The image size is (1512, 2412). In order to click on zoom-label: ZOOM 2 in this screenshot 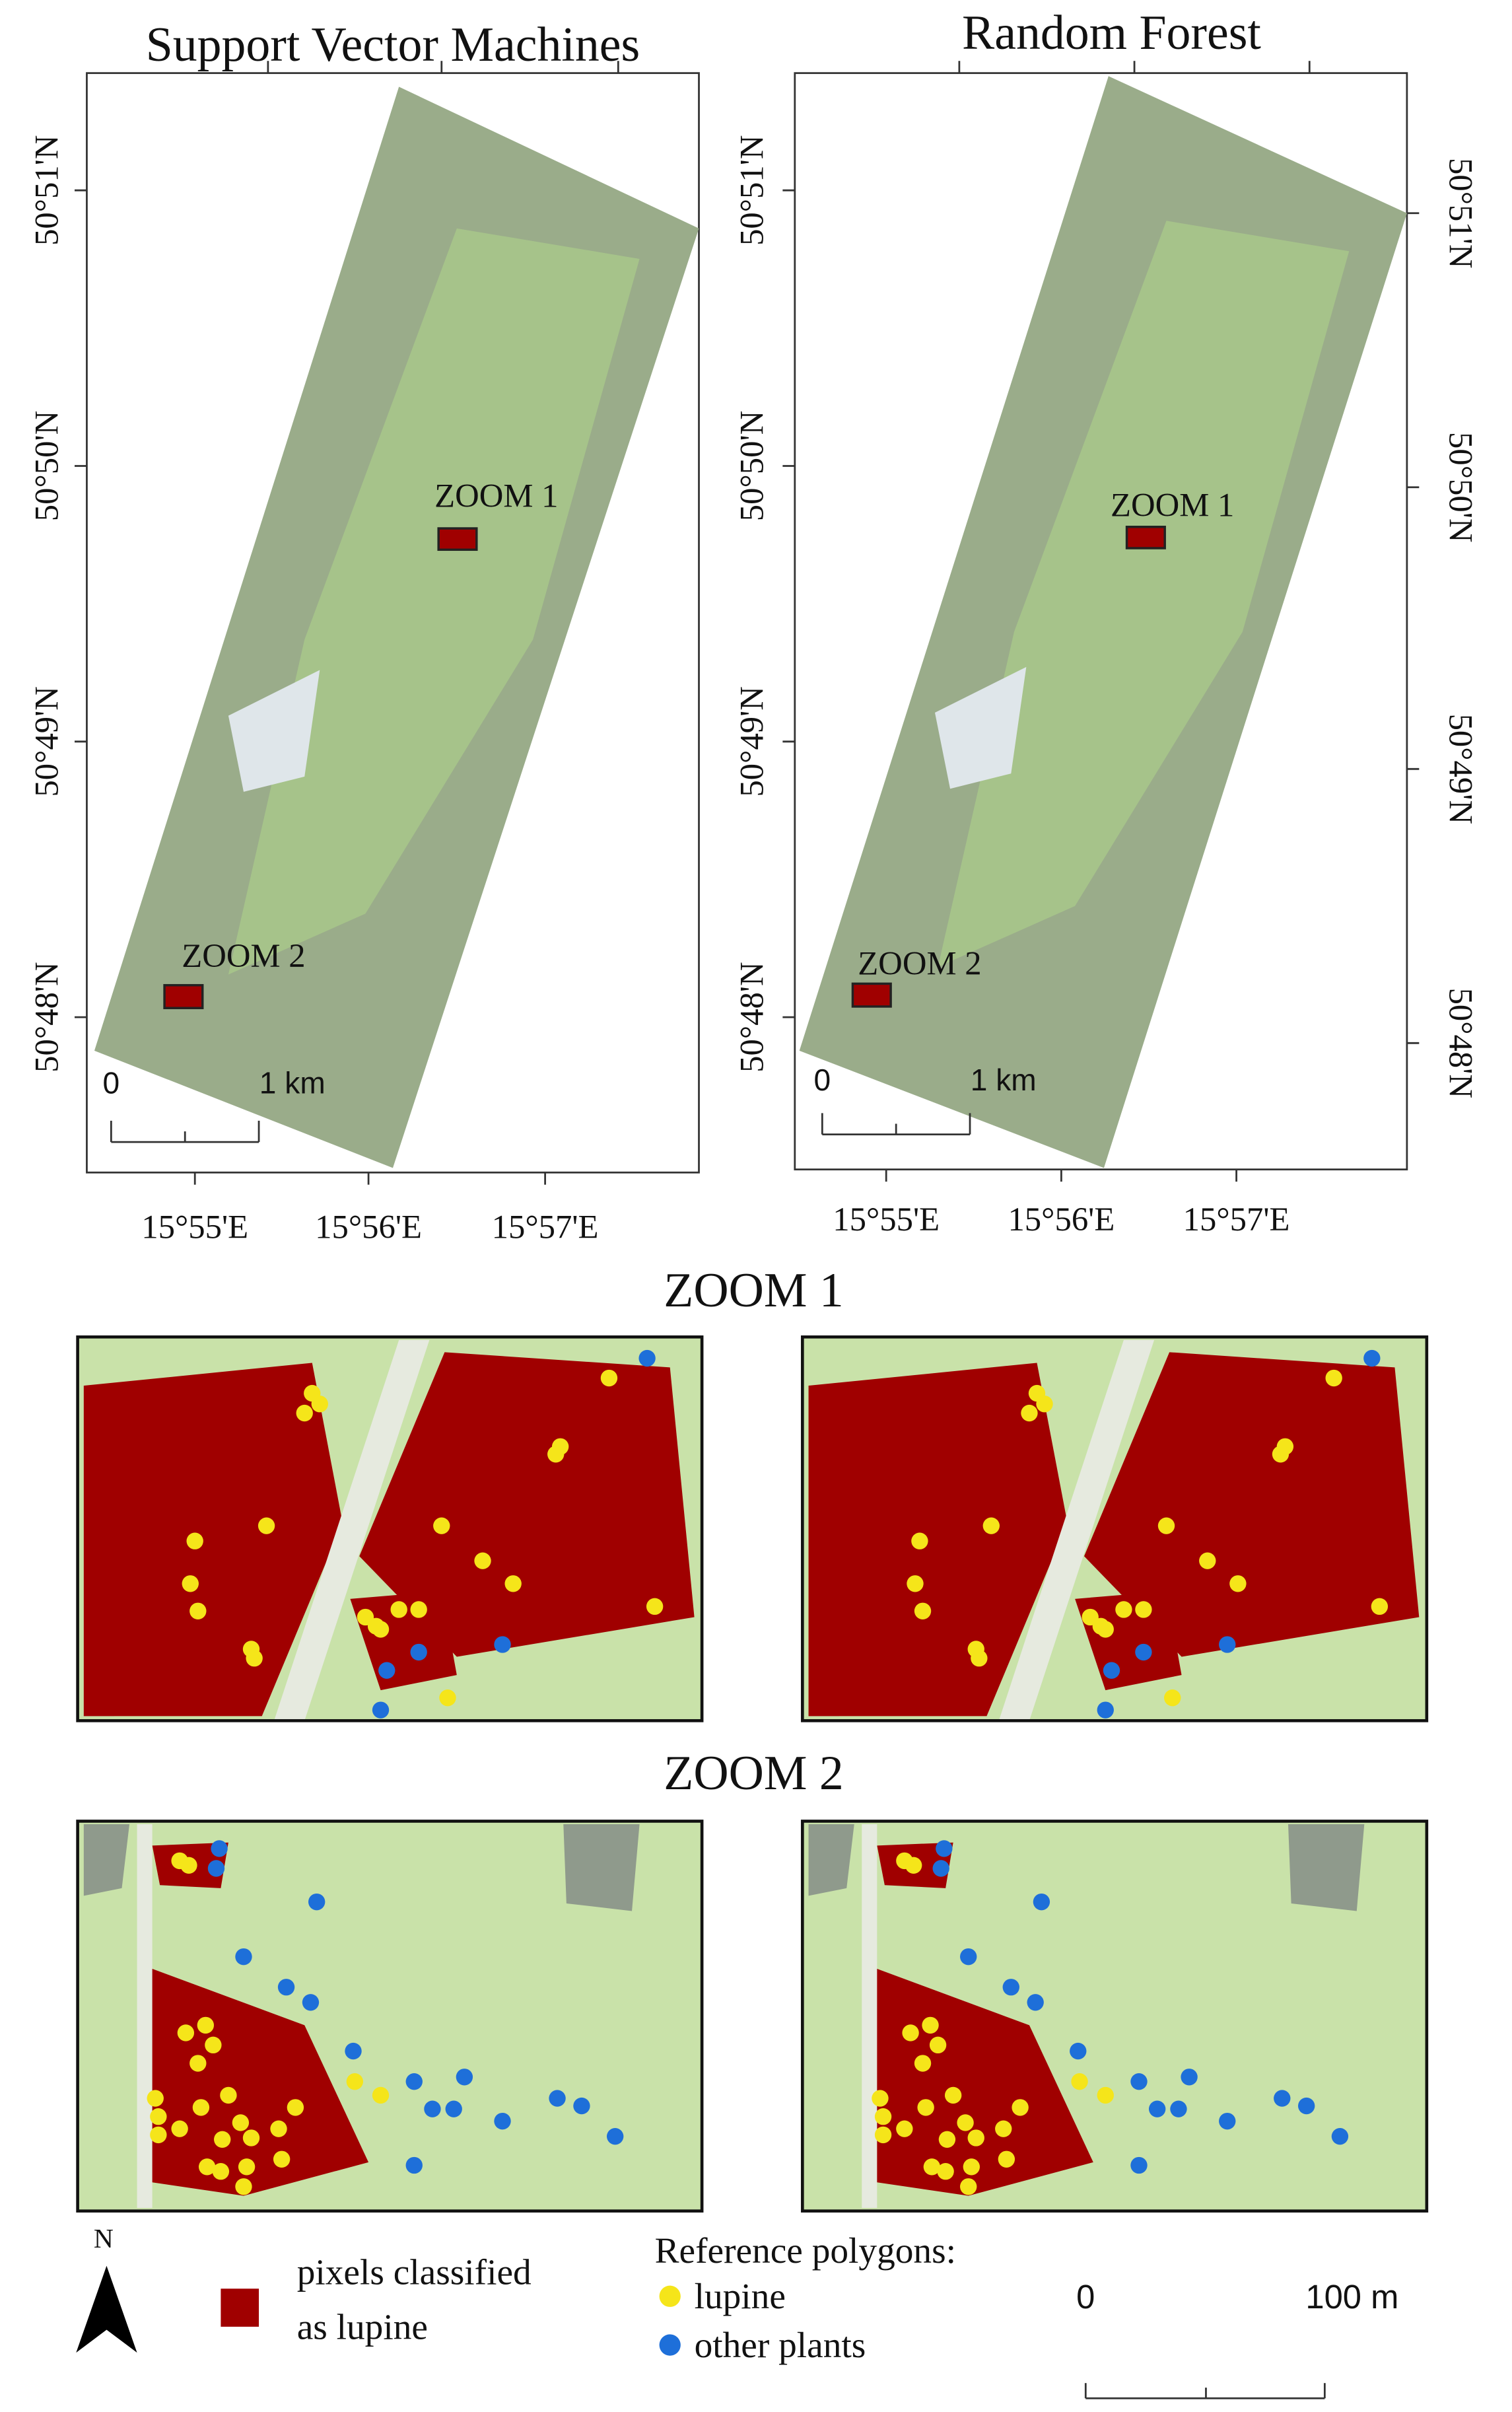, I will do `click(244, 955)`.